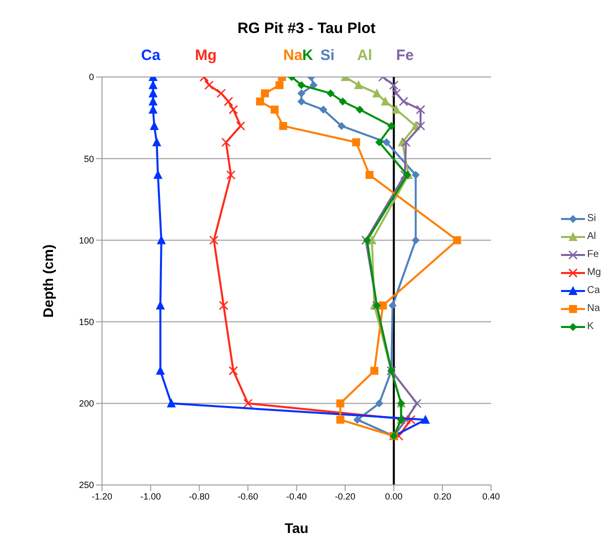 This screenshot has height=545, width=613. What do you see at coordinates (86, 240) in the screenshot?
I see `y-tick-label: 100` at bounding box center [86, 240].